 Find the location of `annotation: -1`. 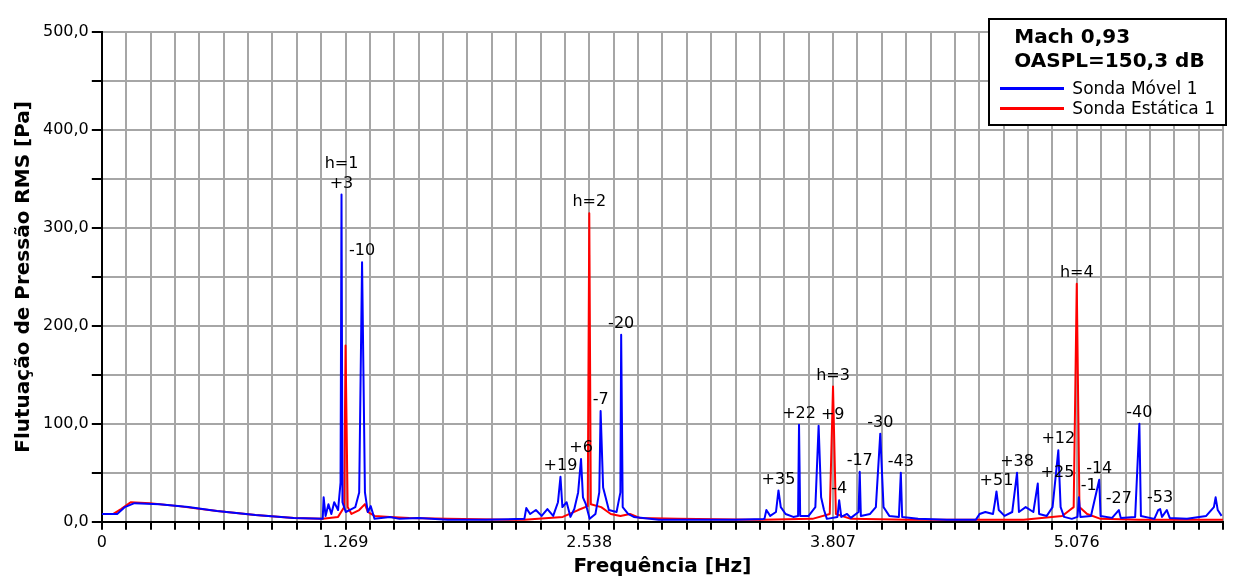

annotation: -1 is located at coordinates (1088, 485).